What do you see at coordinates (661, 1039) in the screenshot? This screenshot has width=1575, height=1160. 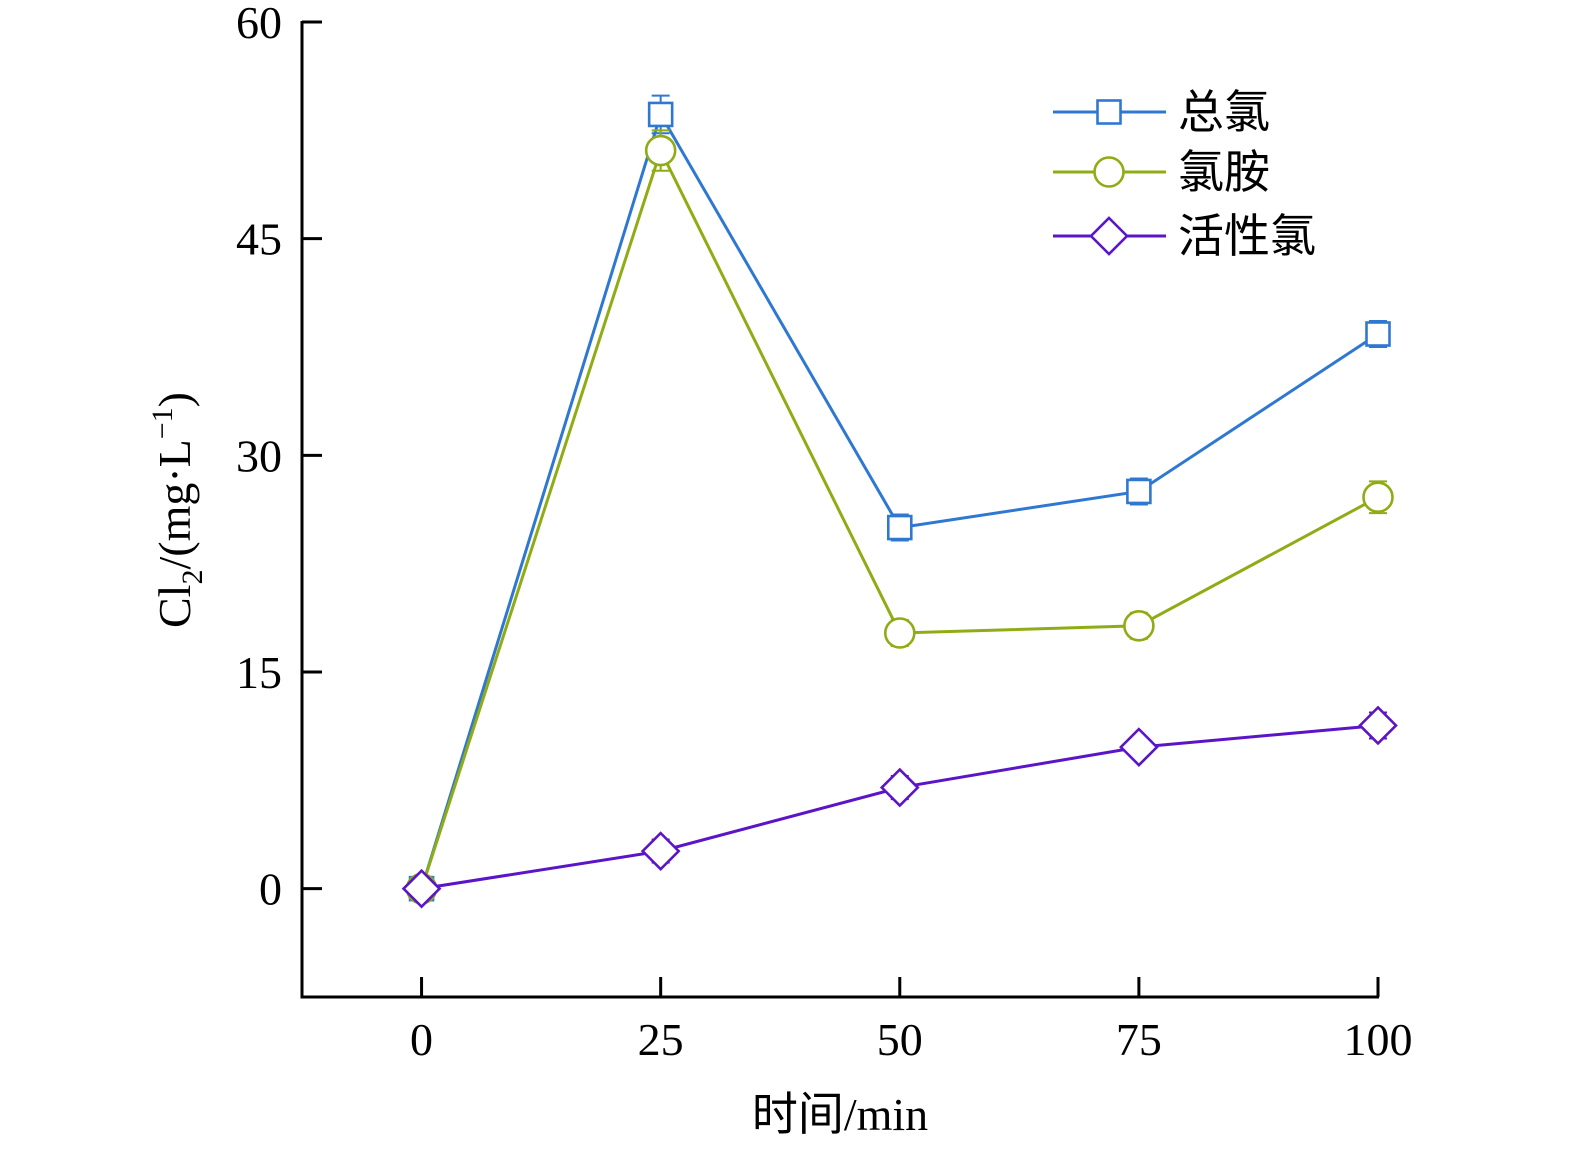 I see `x-tick-label: 25` at bounding box center [661, 1039].